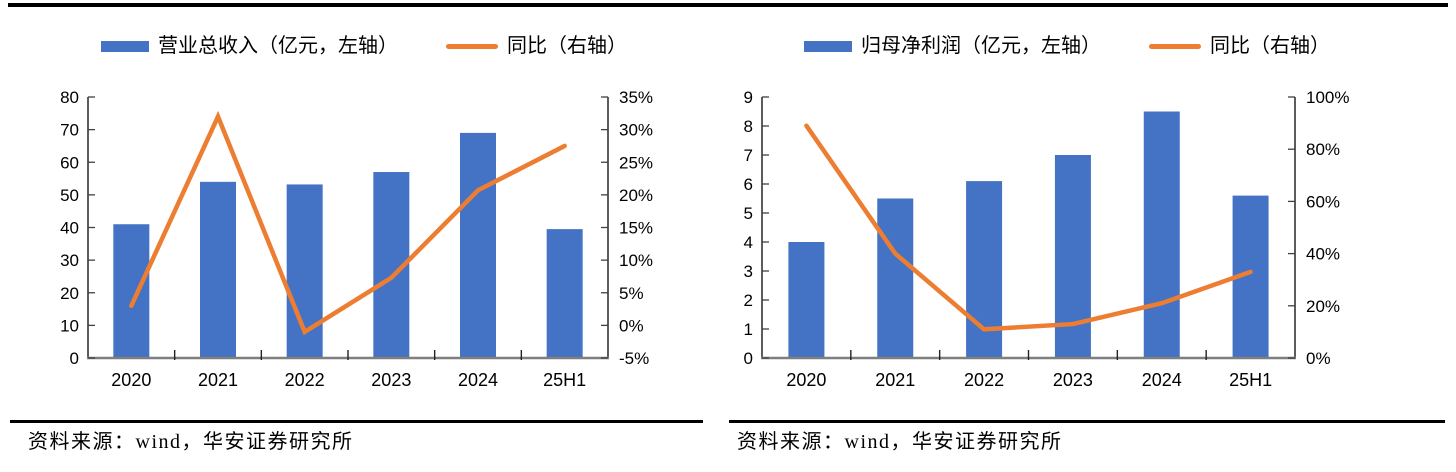 The width and height of the screenshot is (1456, 472). What do you see at coordinates (1072, 256) in the screenshot?
I see `bar-2023` at bounding box center [1072, 256].